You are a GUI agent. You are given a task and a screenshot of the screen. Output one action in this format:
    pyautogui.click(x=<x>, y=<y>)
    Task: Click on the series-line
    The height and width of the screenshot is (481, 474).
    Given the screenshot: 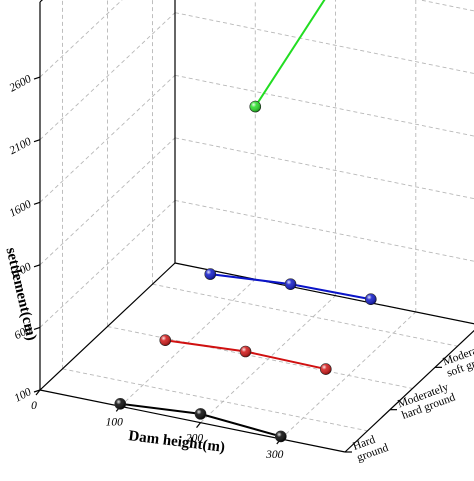 What is the action you would take?
    pyautogui.click(x=290, y=54)
    